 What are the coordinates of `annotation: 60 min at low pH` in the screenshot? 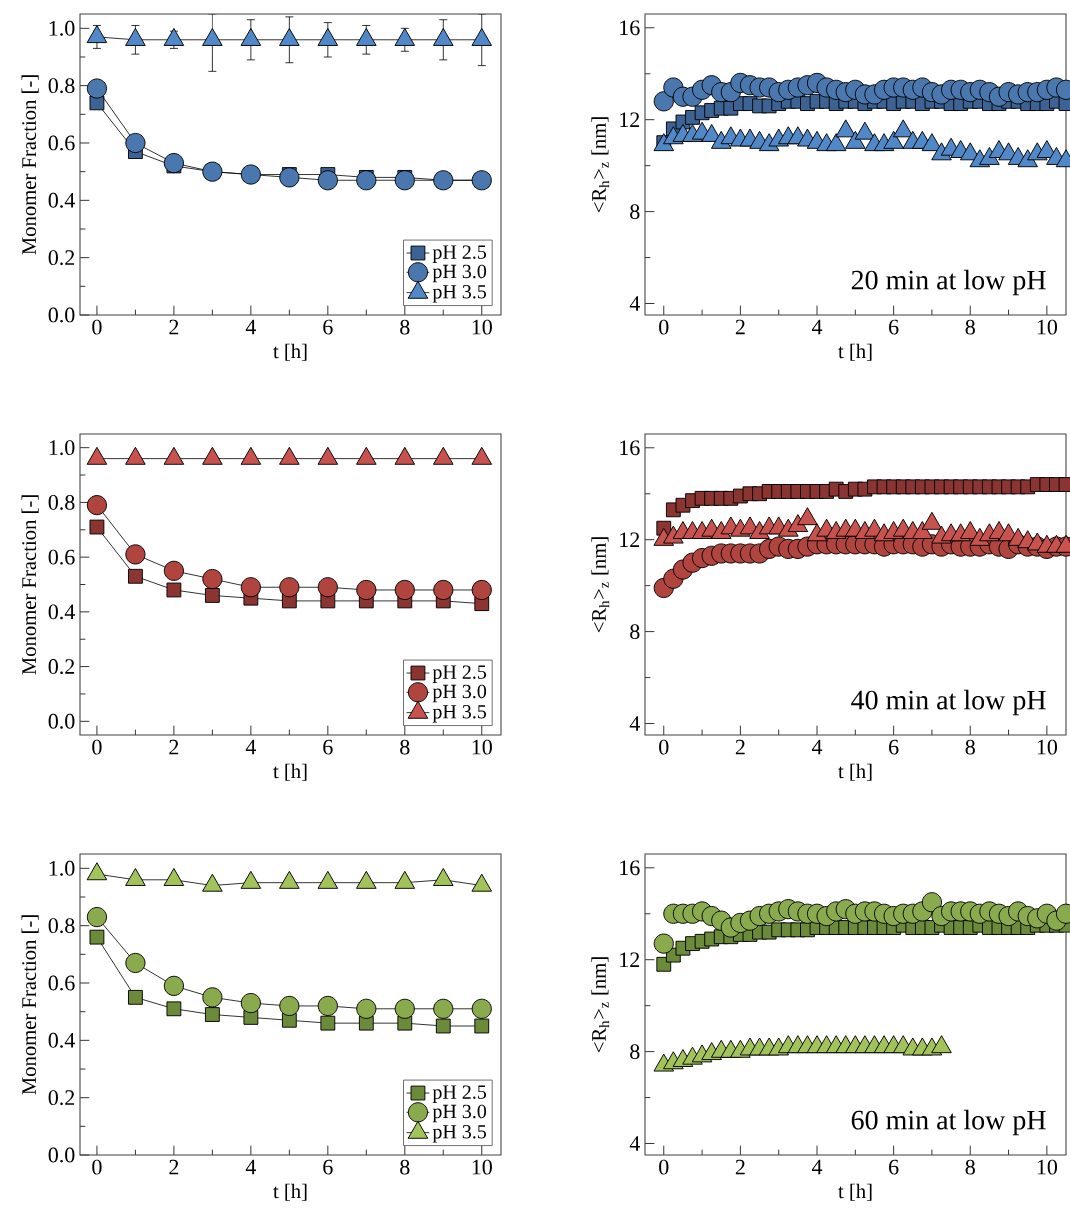 It's located at (948, 1122).